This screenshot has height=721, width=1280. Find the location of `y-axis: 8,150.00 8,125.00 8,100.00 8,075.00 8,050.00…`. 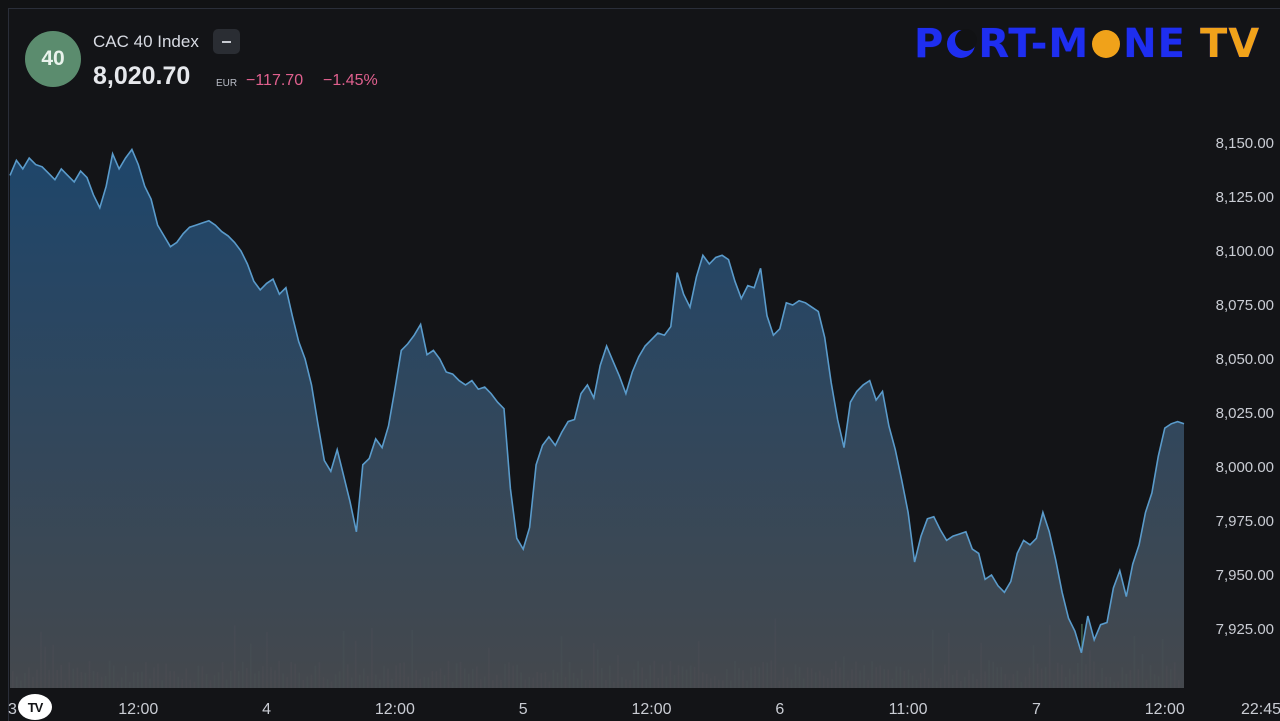

y-axis: 8,150.00 8,125.00 8,100.00 8,075.00 8,050.00… is located at coordinates (1245, 386).